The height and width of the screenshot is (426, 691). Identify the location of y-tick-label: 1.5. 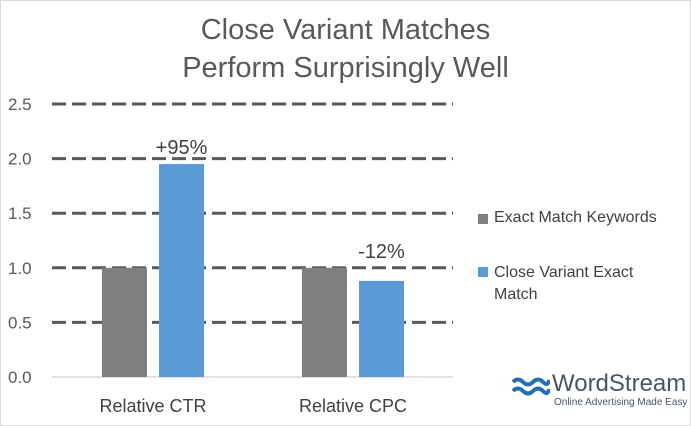
(20, 213).